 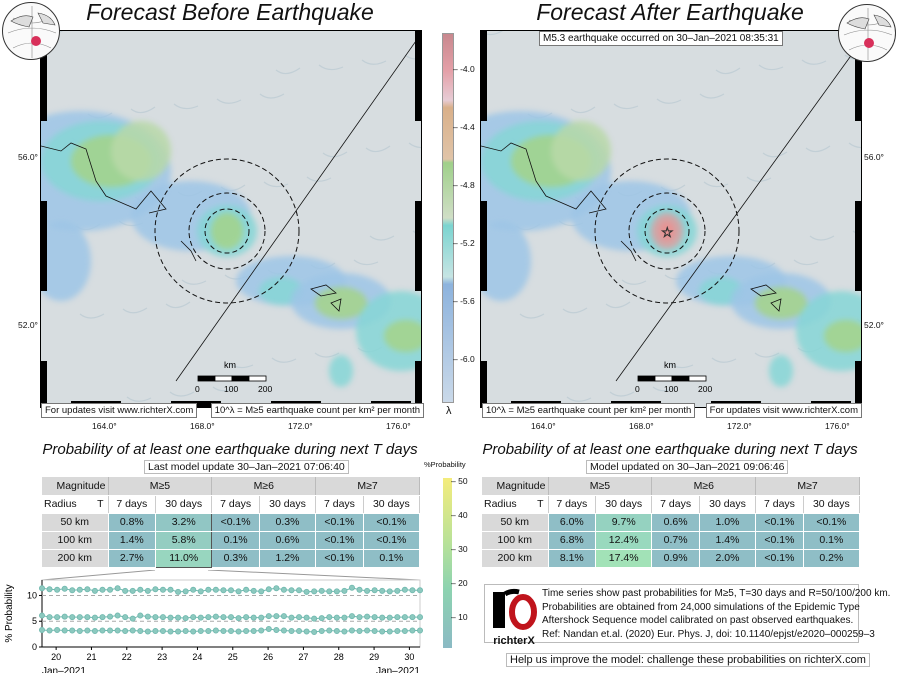 I want to click on island-outline, so click(x=326, y=298).